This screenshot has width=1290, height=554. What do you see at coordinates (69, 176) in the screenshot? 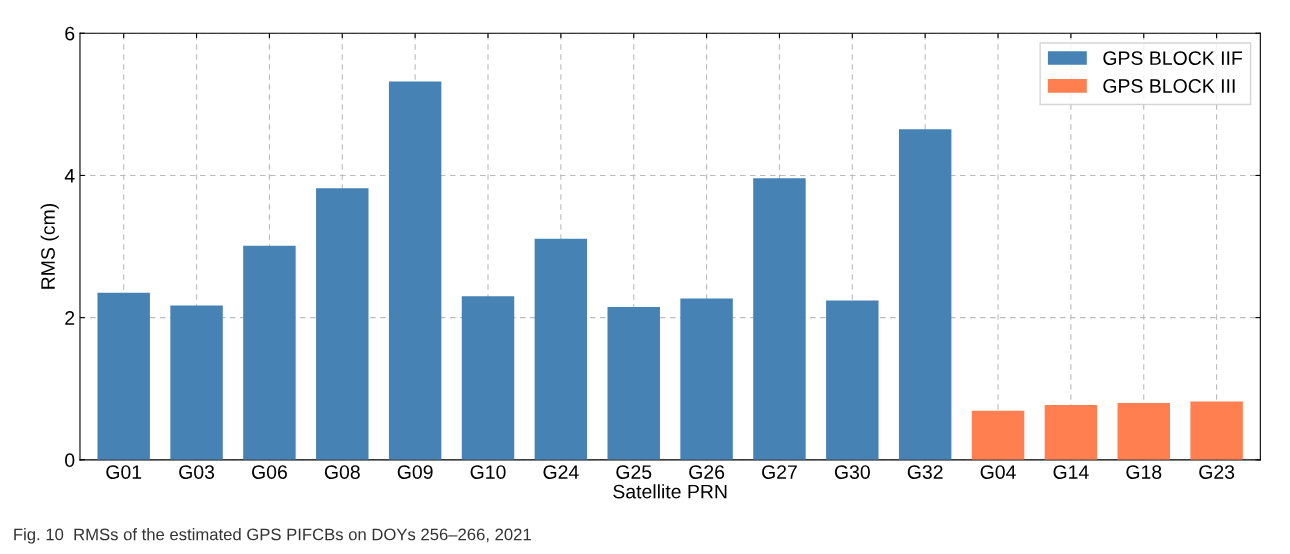
I see `y-tick-label: 4` at bounding box center [69, 176].